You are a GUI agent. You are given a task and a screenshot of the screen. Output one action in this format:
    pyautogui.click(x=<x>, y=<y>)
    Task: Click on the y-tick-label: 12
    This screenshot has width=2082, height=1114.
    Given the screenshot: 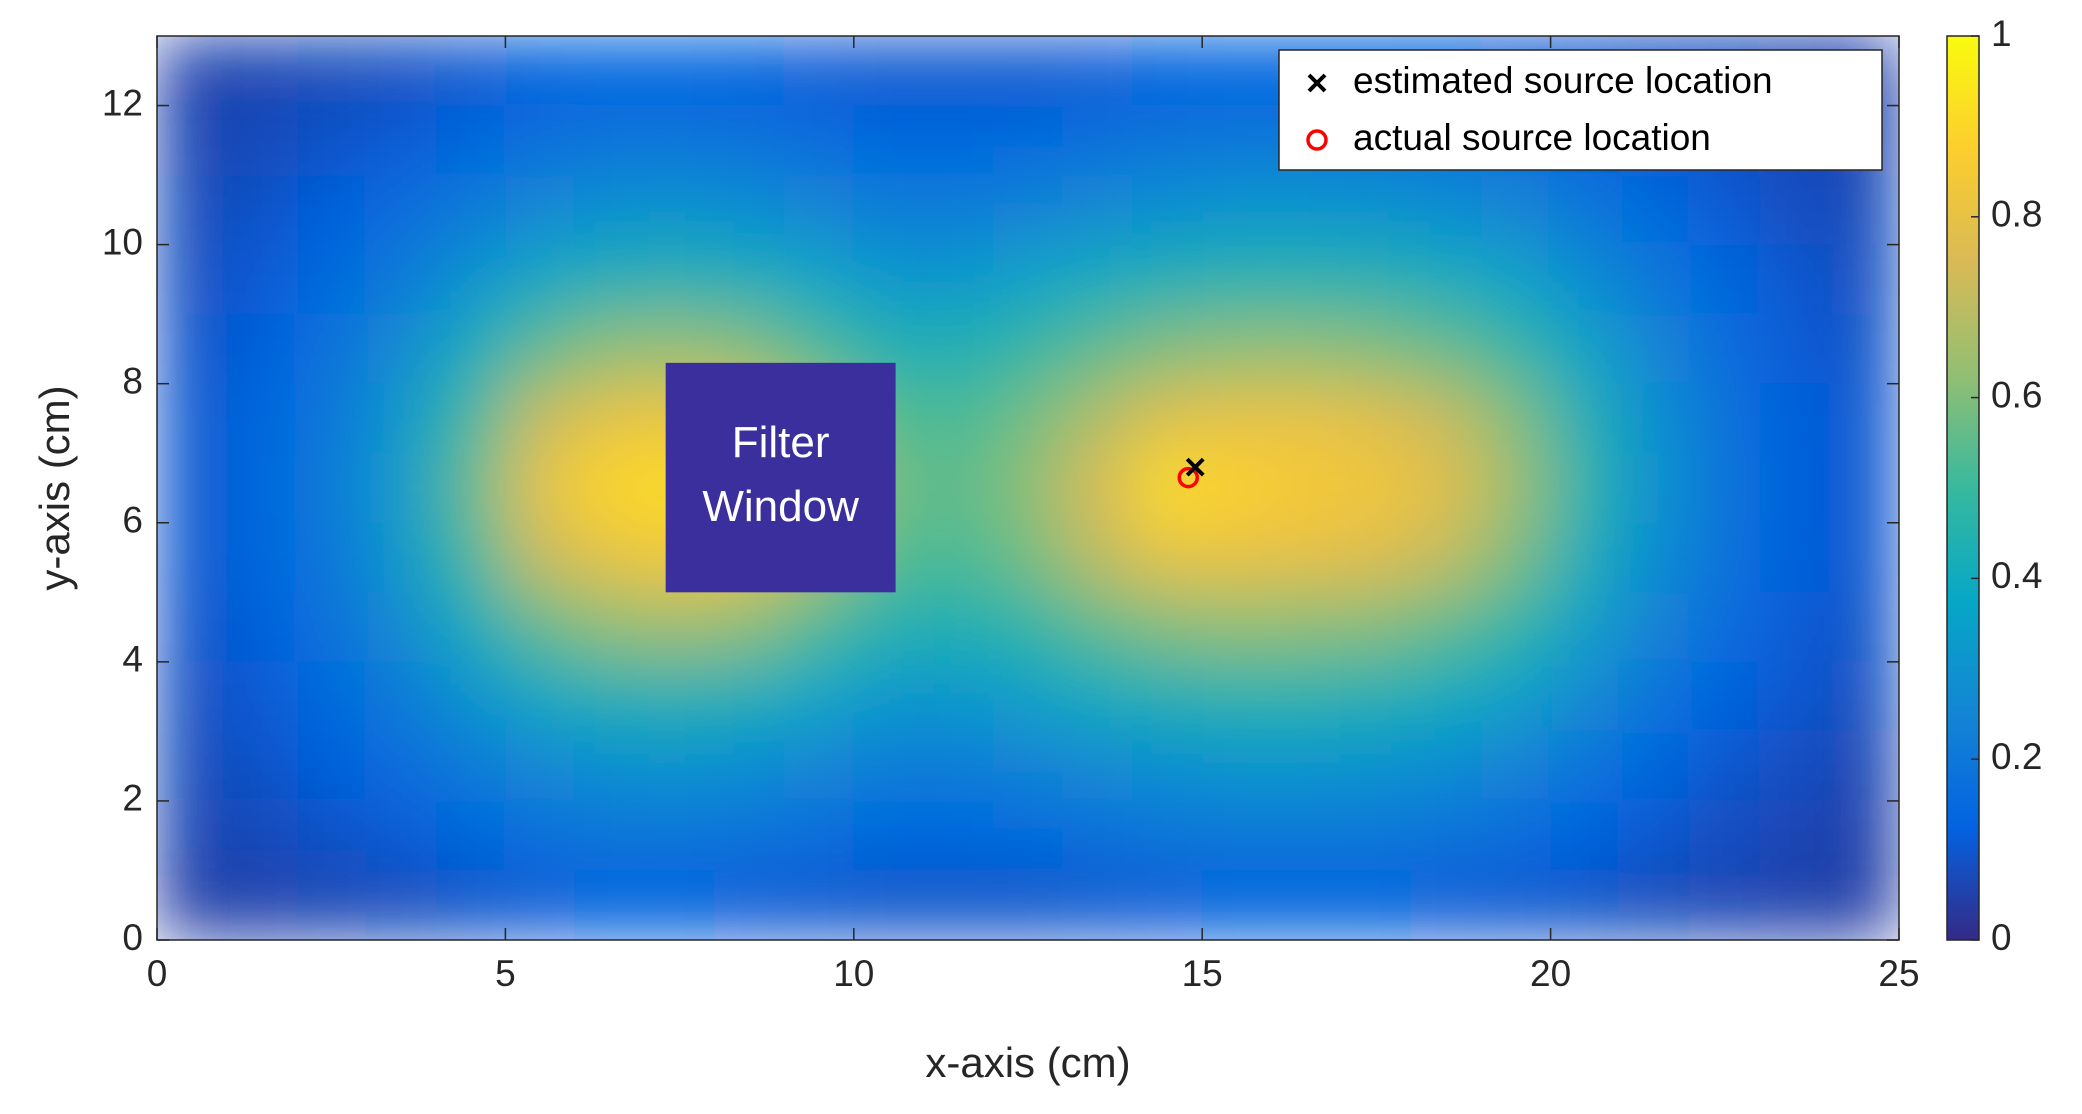 What is the action you would take?
    pyautogui.click(x=122, y=102)
    